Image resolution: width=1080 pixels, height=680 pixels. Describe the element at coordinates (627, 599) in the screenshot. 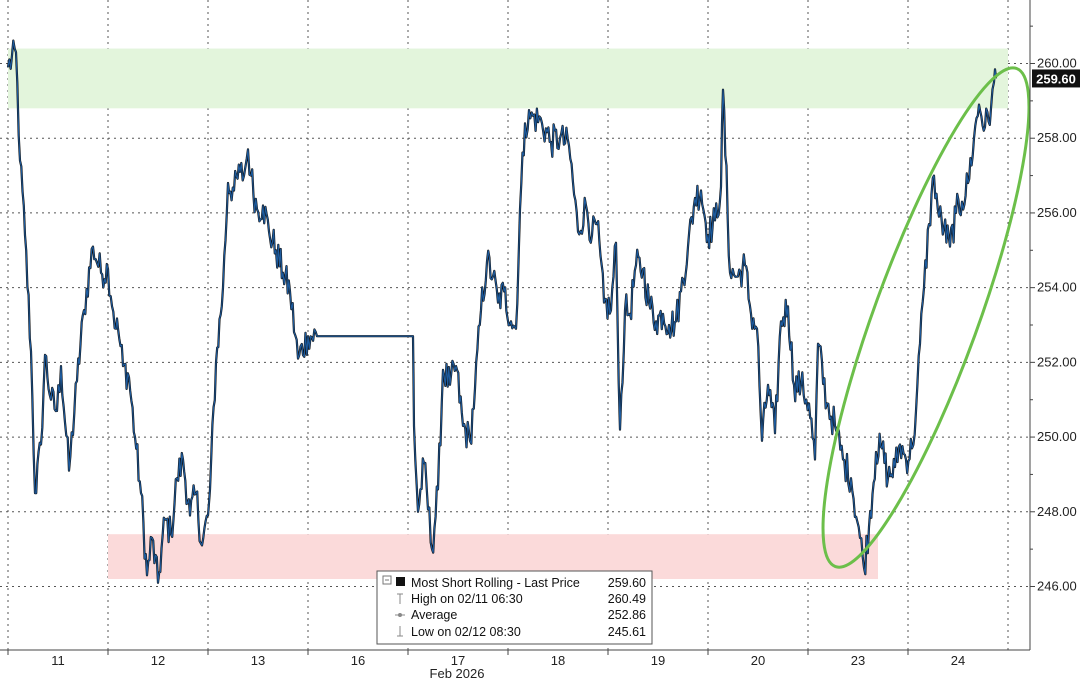

I see `legend-high-value: 260.49` at that location.